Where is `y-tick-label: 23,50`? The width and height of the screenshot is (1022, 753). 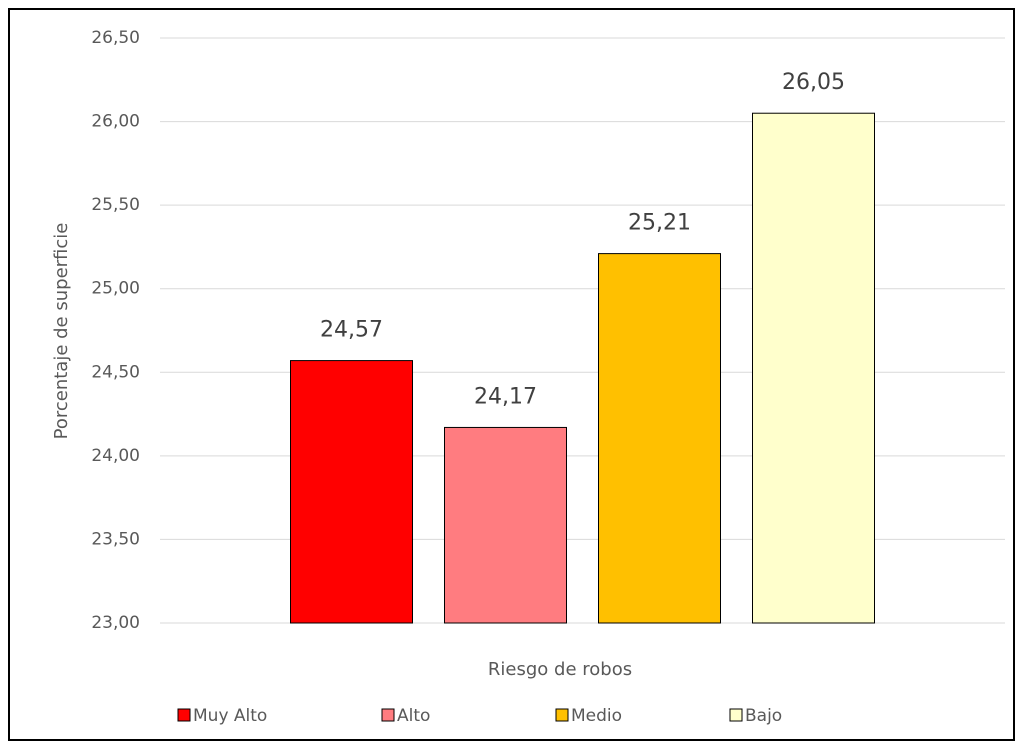
y-tick-label: 23,50 is located at coordinates (115, 539).